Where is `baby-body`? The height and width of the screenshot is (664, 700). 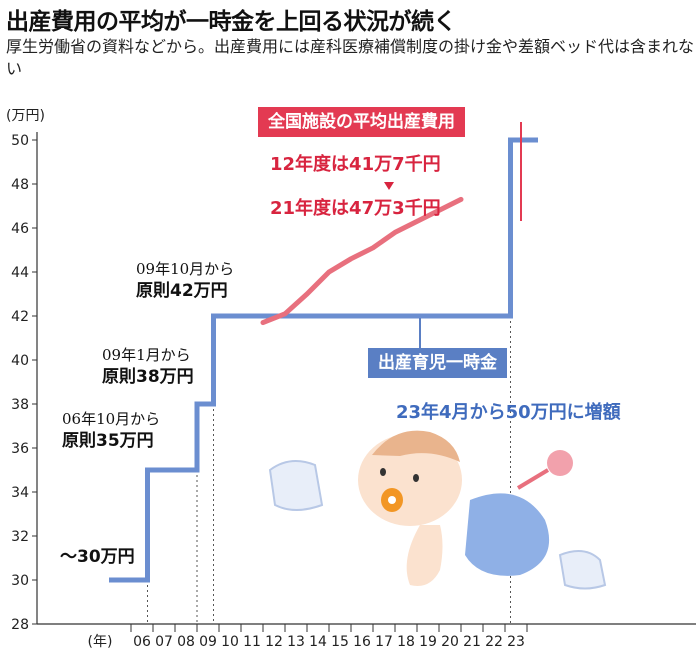 baby-body is located at coordinates (507, 534).